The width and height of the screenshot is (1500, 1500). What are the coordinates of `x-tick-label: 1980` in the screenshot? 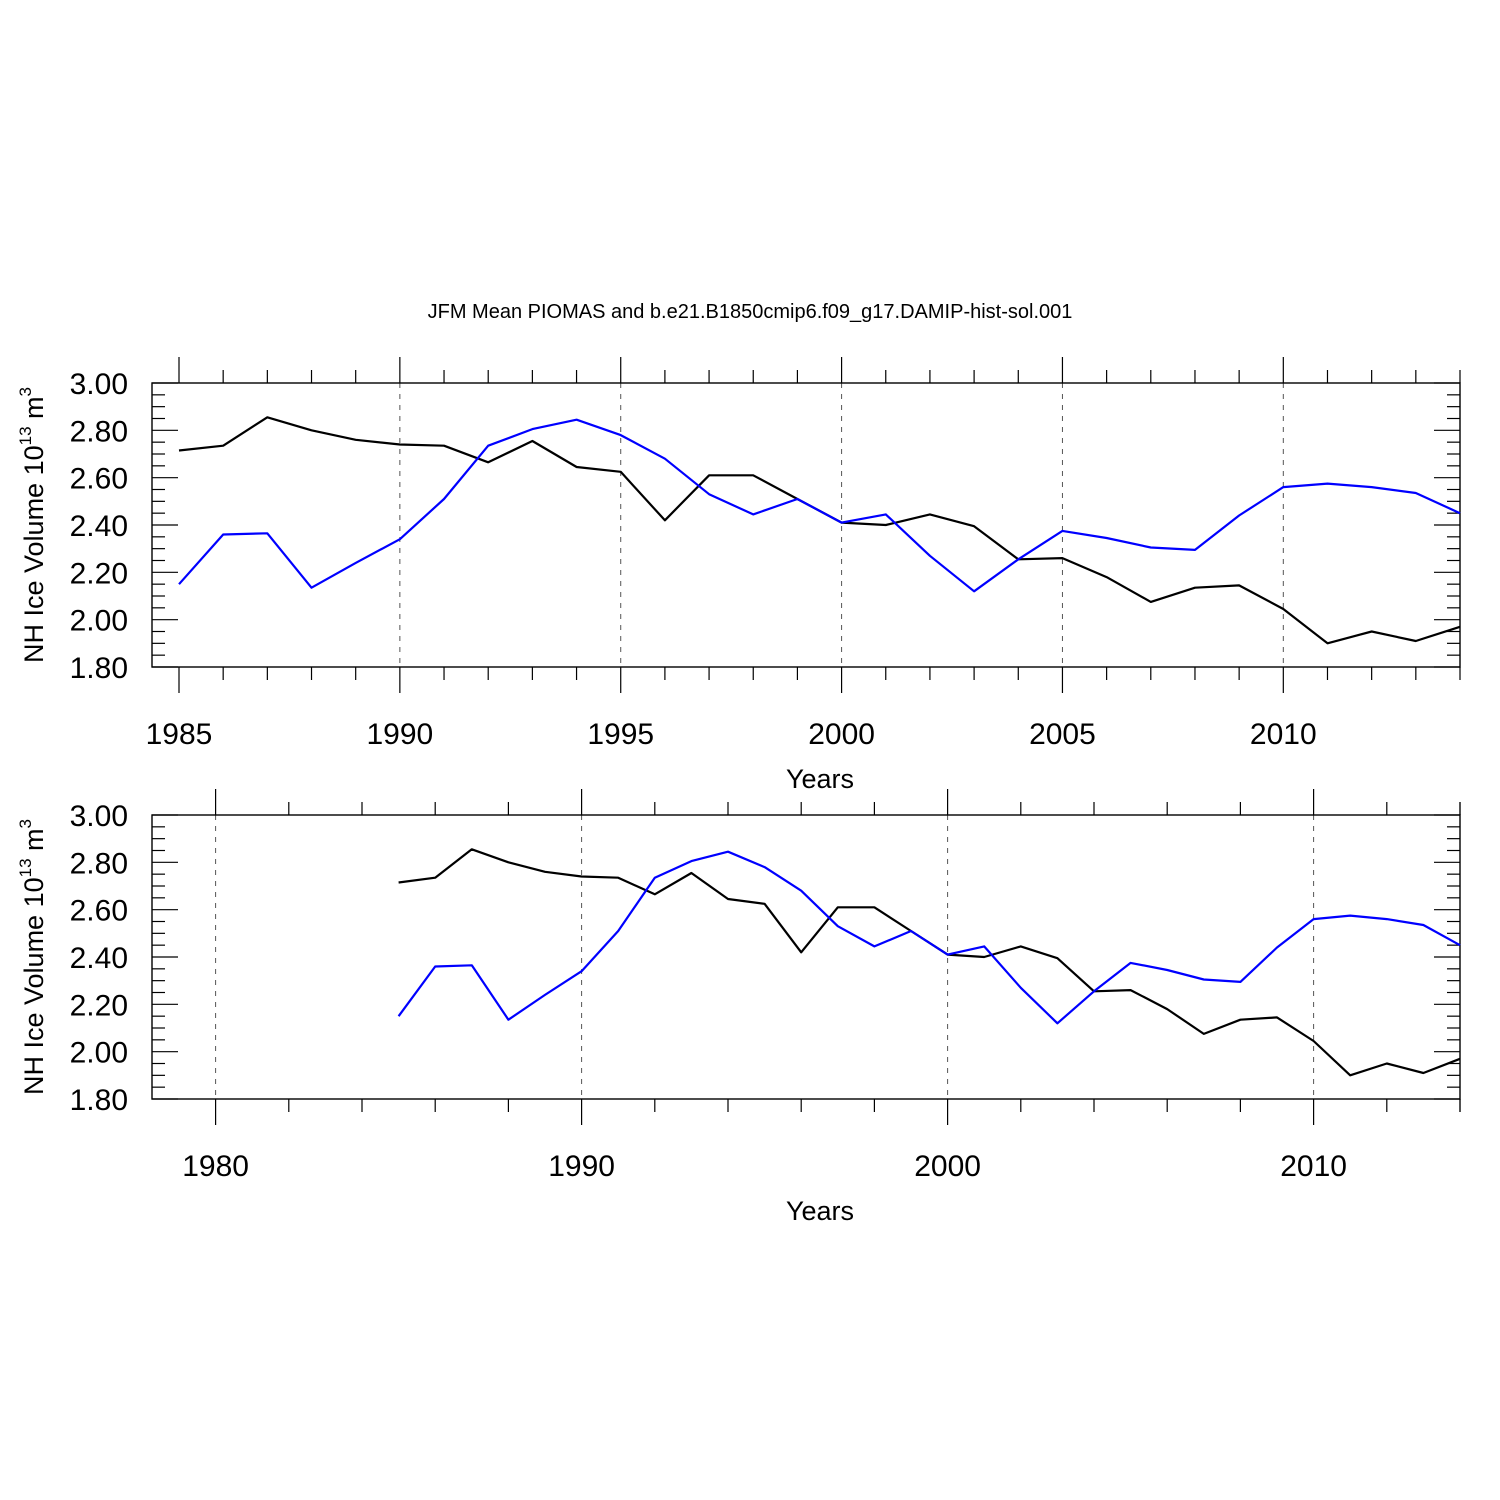 It's located at (215, 1166).